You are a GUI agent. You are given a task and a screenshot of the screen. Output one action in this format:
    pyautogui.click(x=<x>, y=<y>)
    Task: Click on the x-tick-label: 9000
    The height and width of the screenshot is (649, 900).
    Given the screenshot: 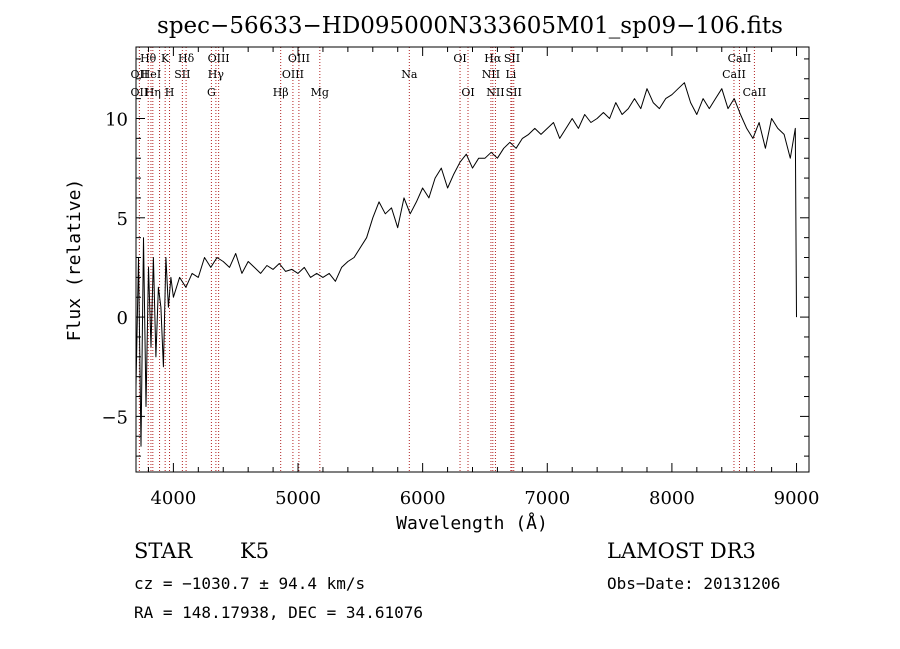 What is the action you would take?
    pyautogui.click(x=797, y=498)
    